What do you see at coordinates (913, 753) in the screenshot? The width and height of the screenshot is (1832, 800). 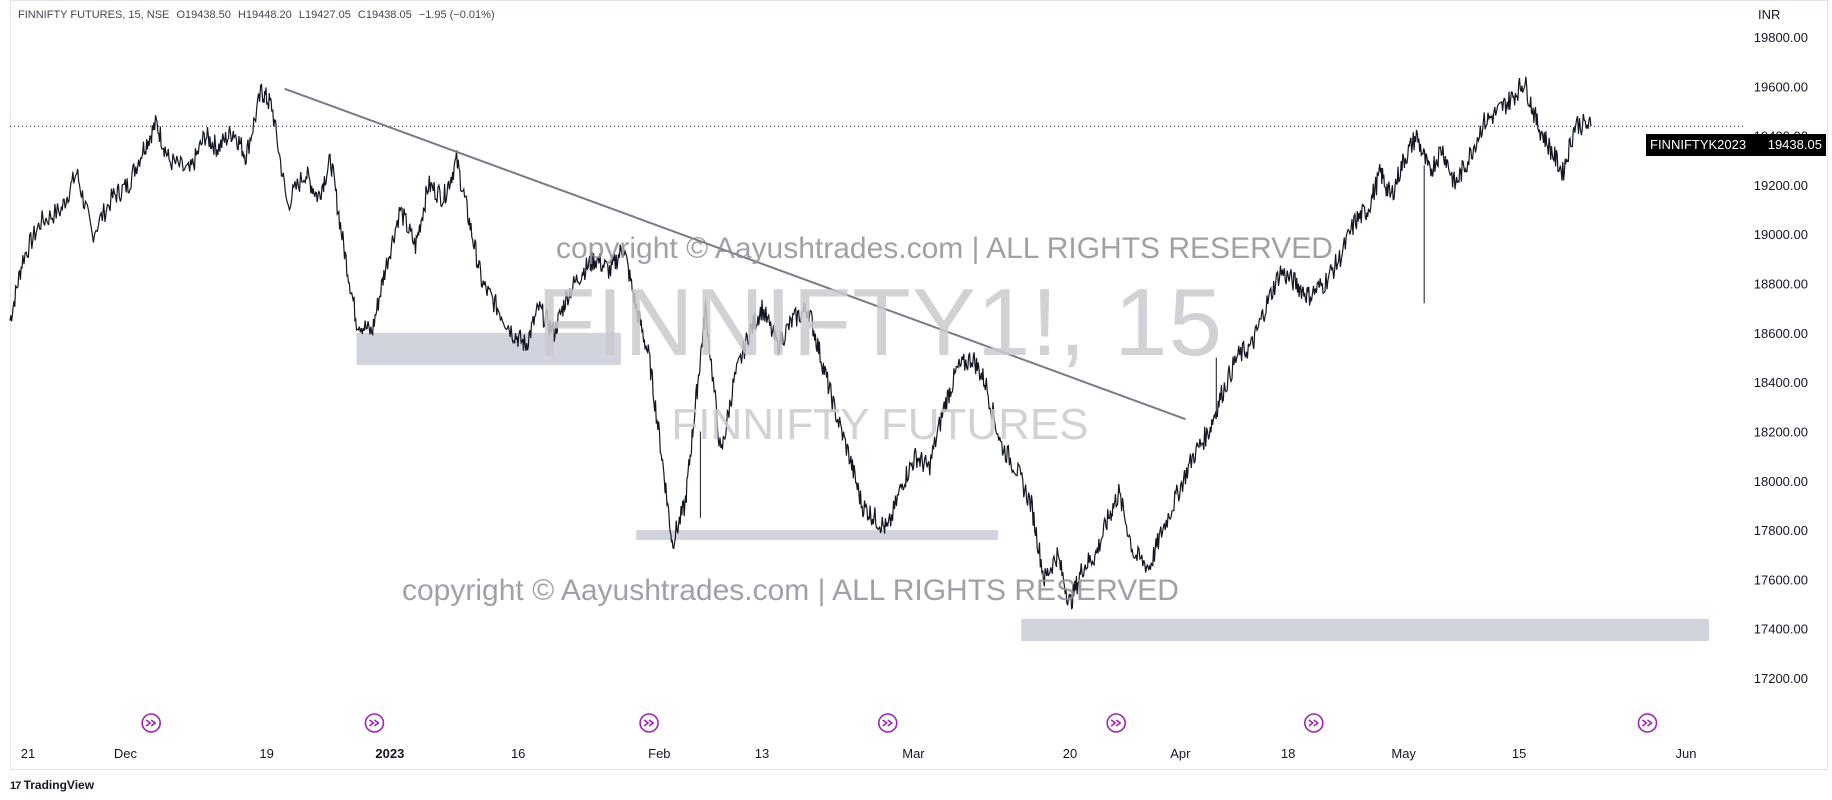 I see `x-tick-label: Mar` at bounding box center [913, 753].